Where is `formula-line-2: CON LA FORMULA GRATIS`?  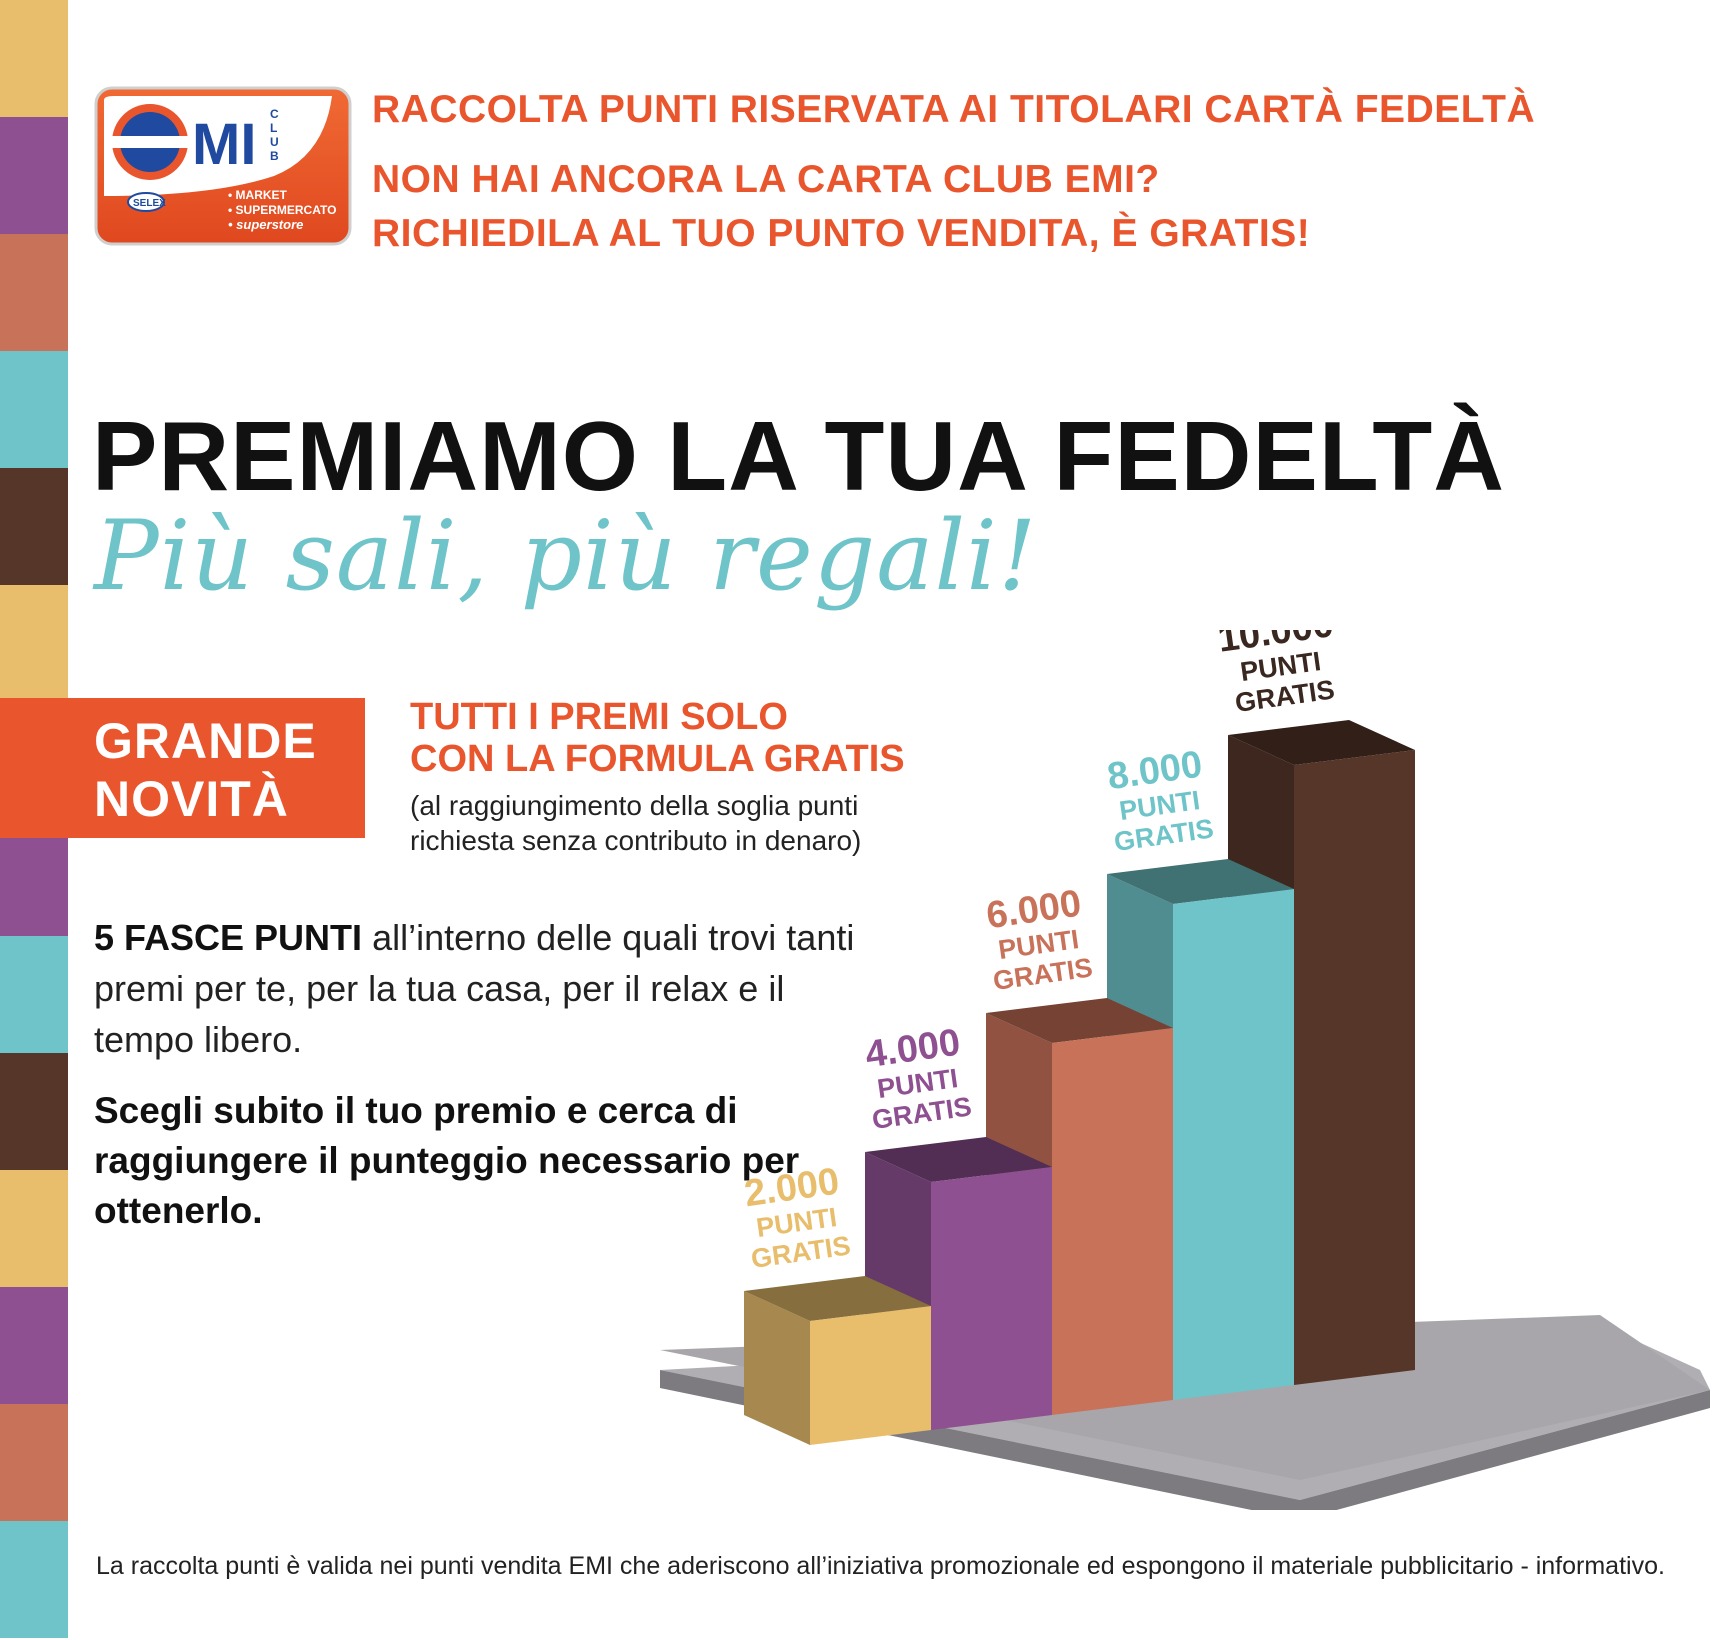 formula-line-2: CON LA FORMULA GRATIS is located at coordinates (657, 759).